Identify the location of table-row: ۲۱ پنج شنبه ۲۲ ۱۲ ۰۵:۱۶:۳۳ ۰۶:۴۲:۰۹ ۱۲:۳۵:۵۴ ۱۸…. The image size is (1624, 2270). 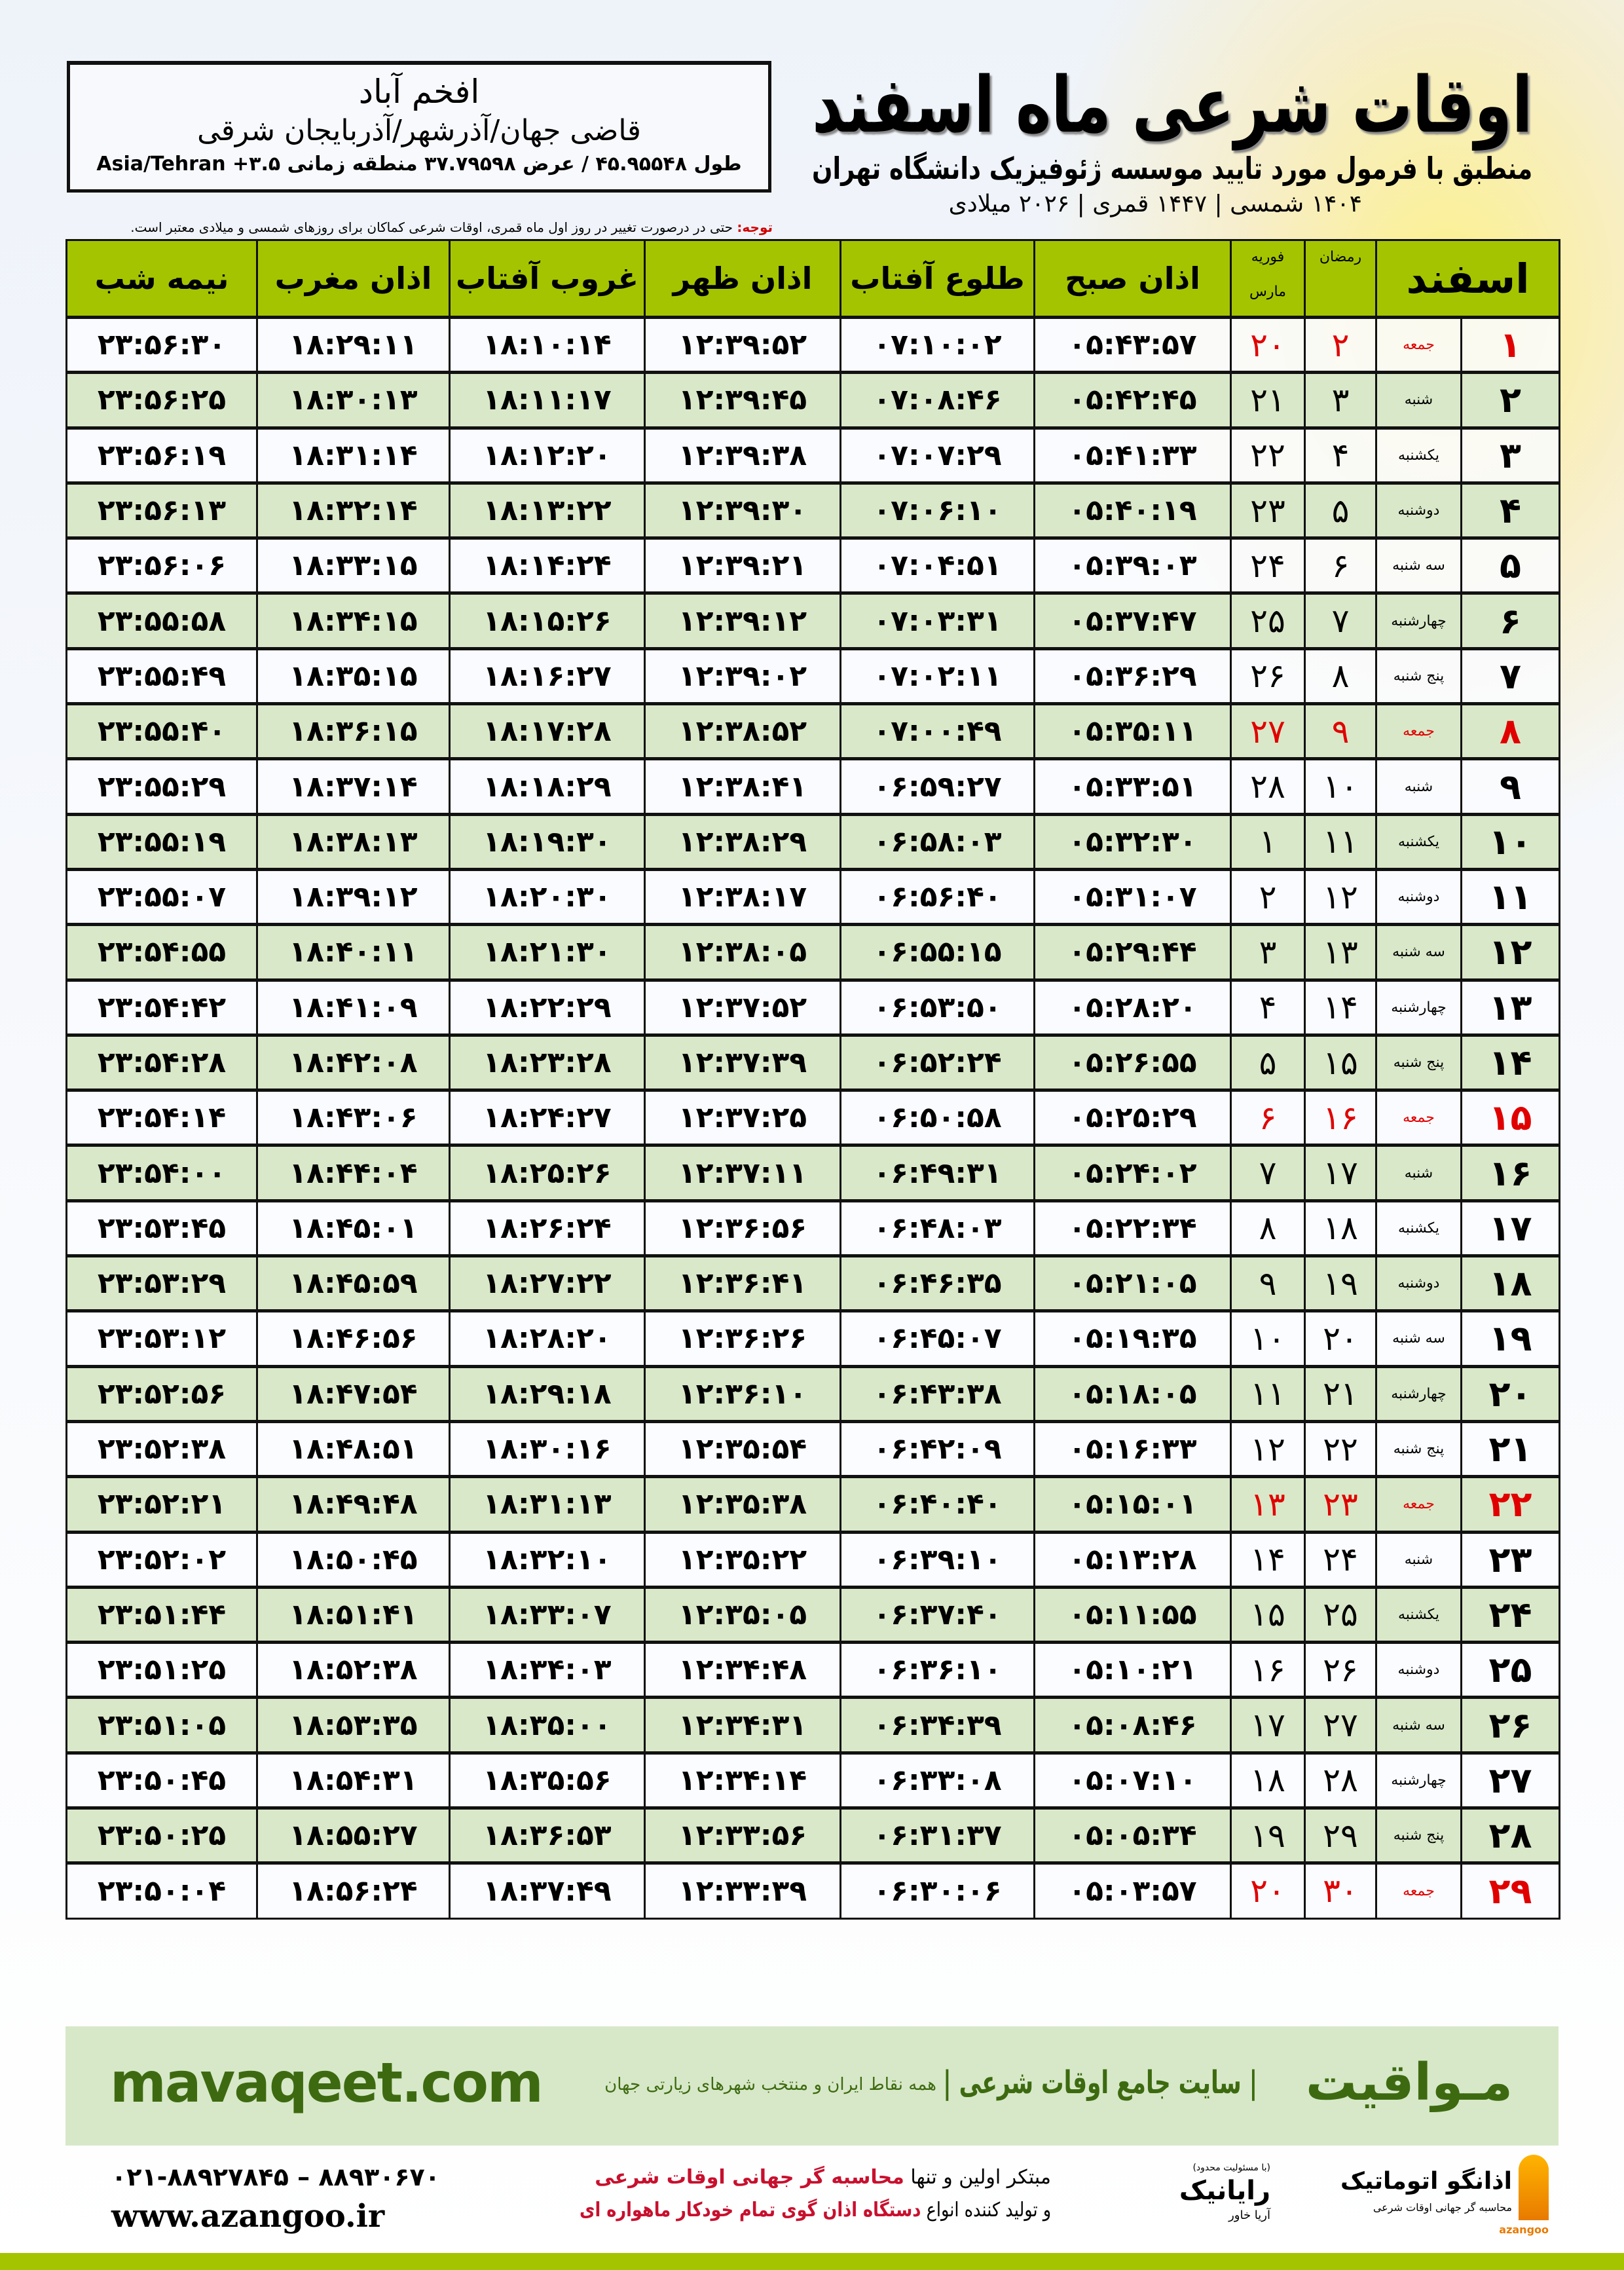
(812, 1448).